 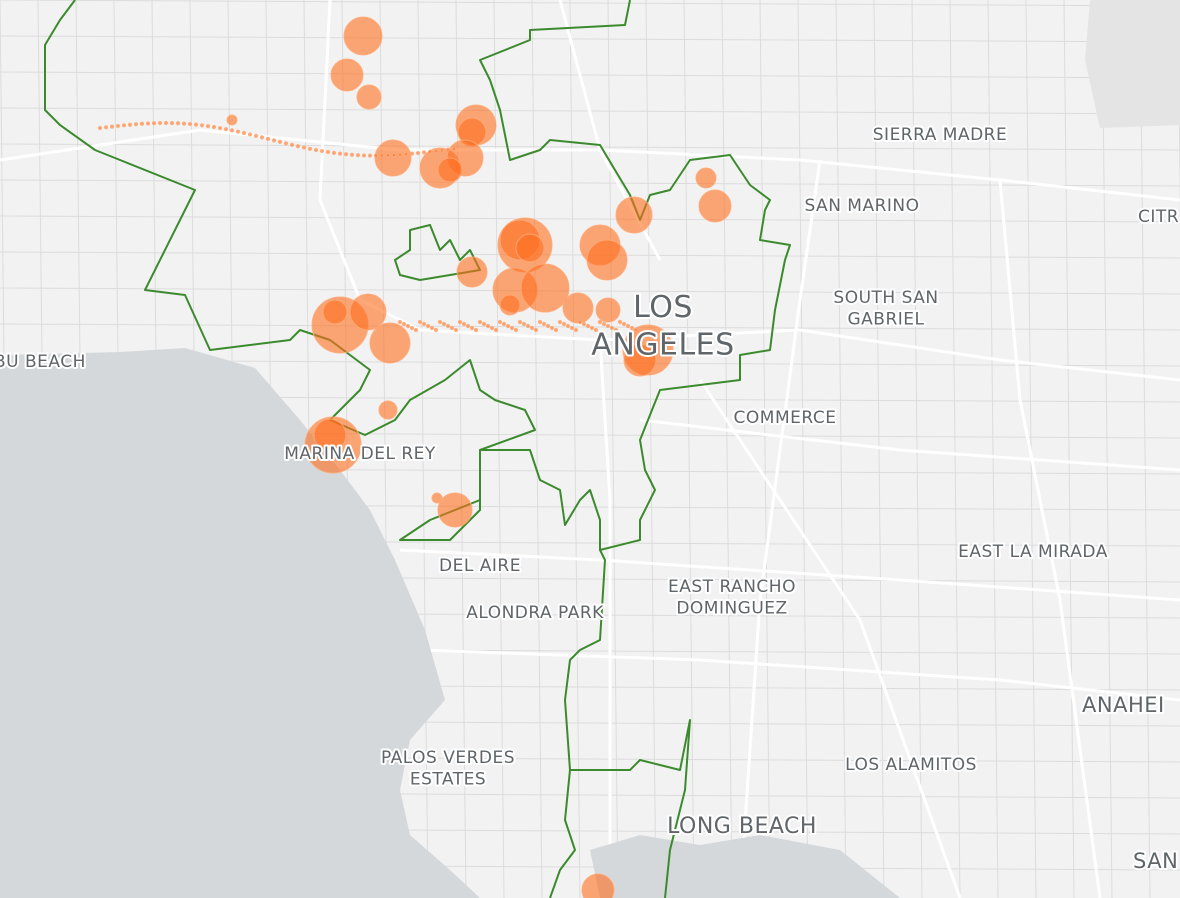 I want to click on place-label: SAN MARINO, so click(x=861, y=206).